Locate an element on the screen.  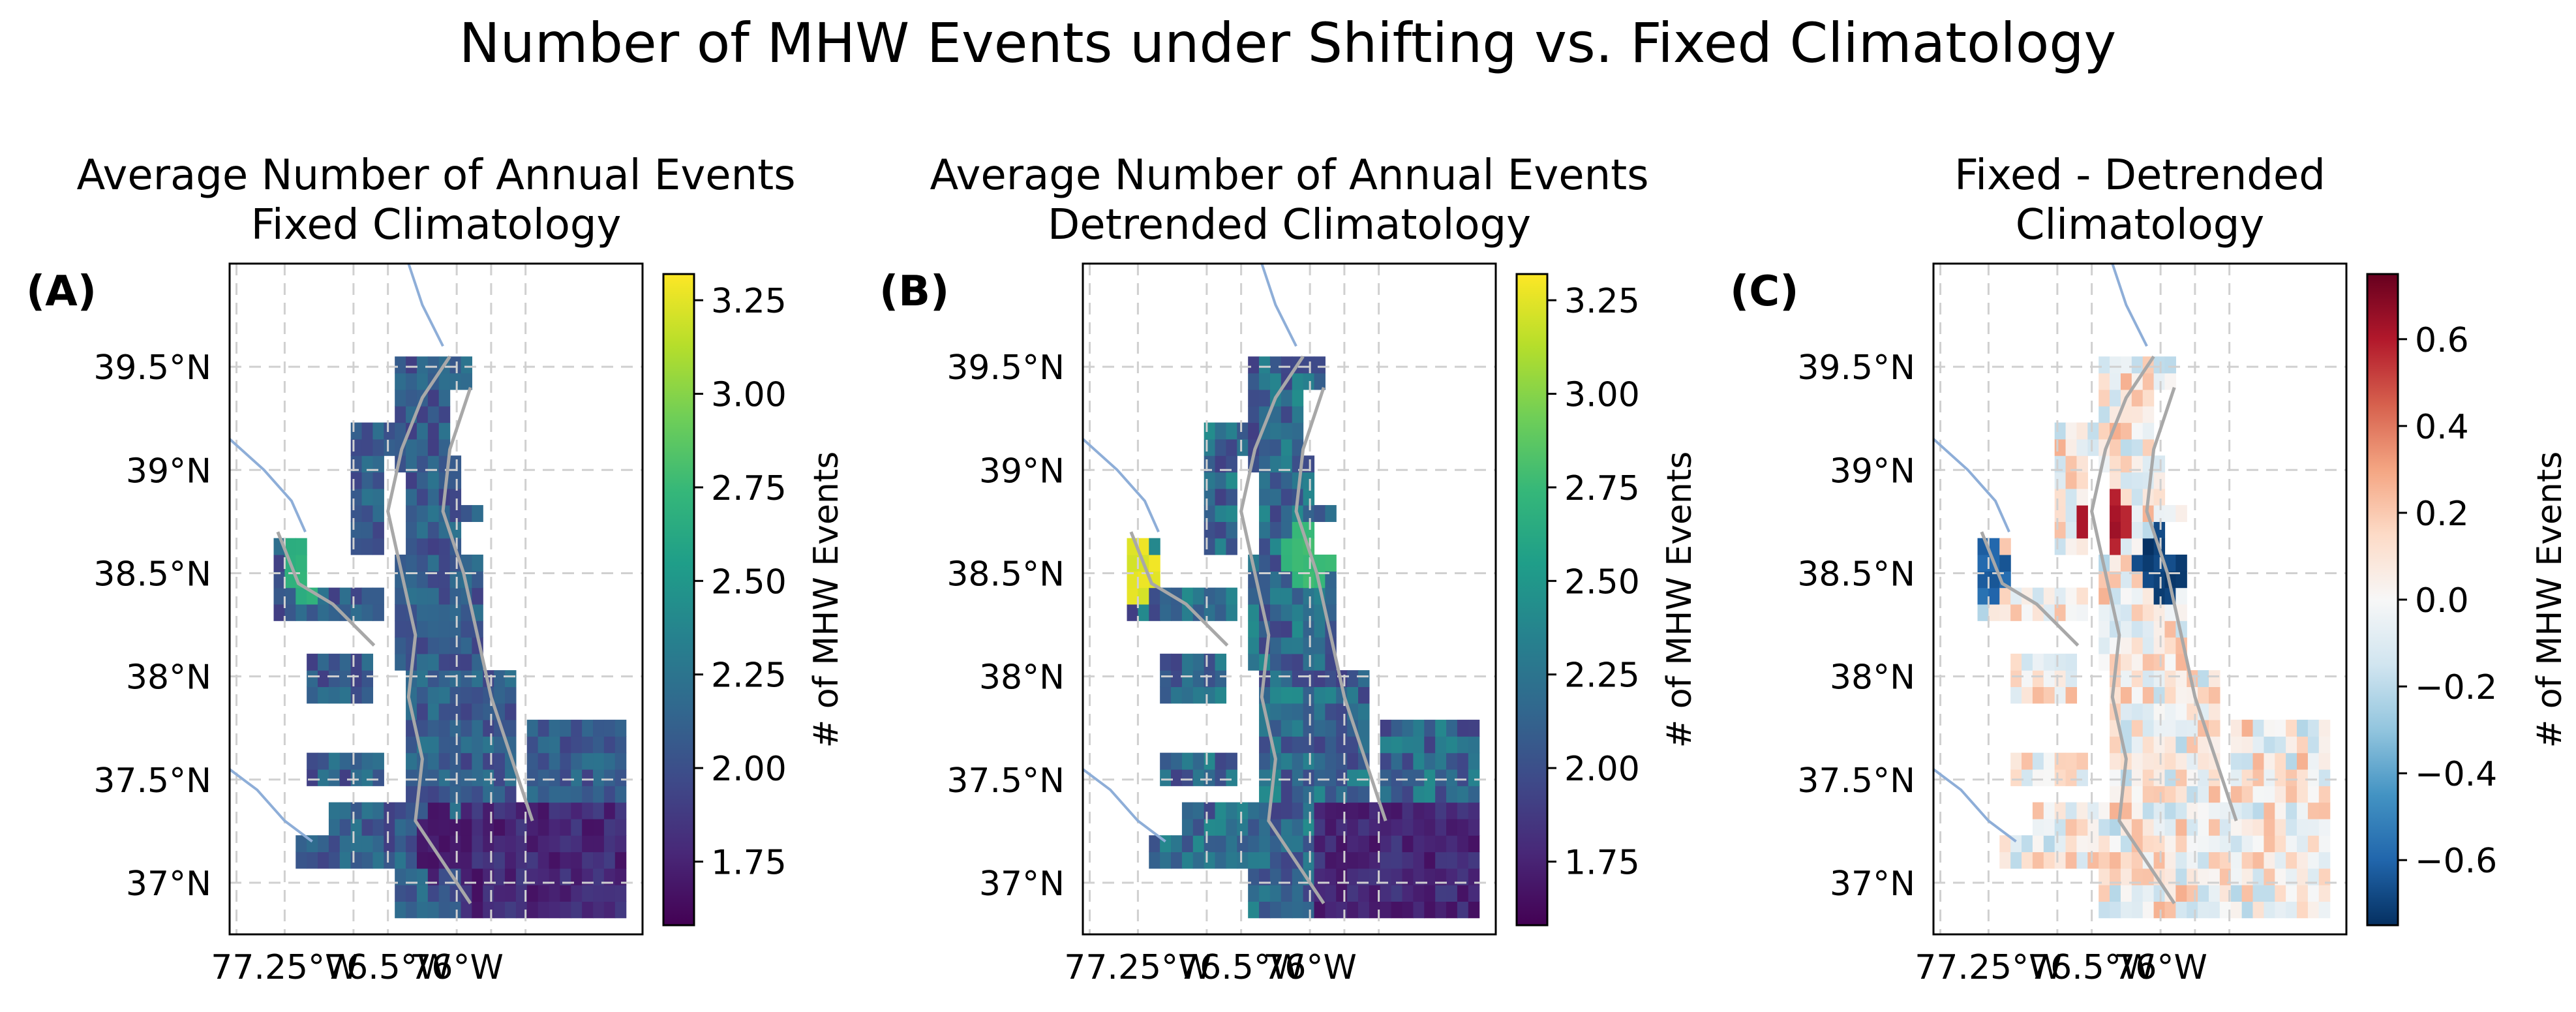
colorbar-tick-label: 0.0 is located at coordinates (2442, 601).